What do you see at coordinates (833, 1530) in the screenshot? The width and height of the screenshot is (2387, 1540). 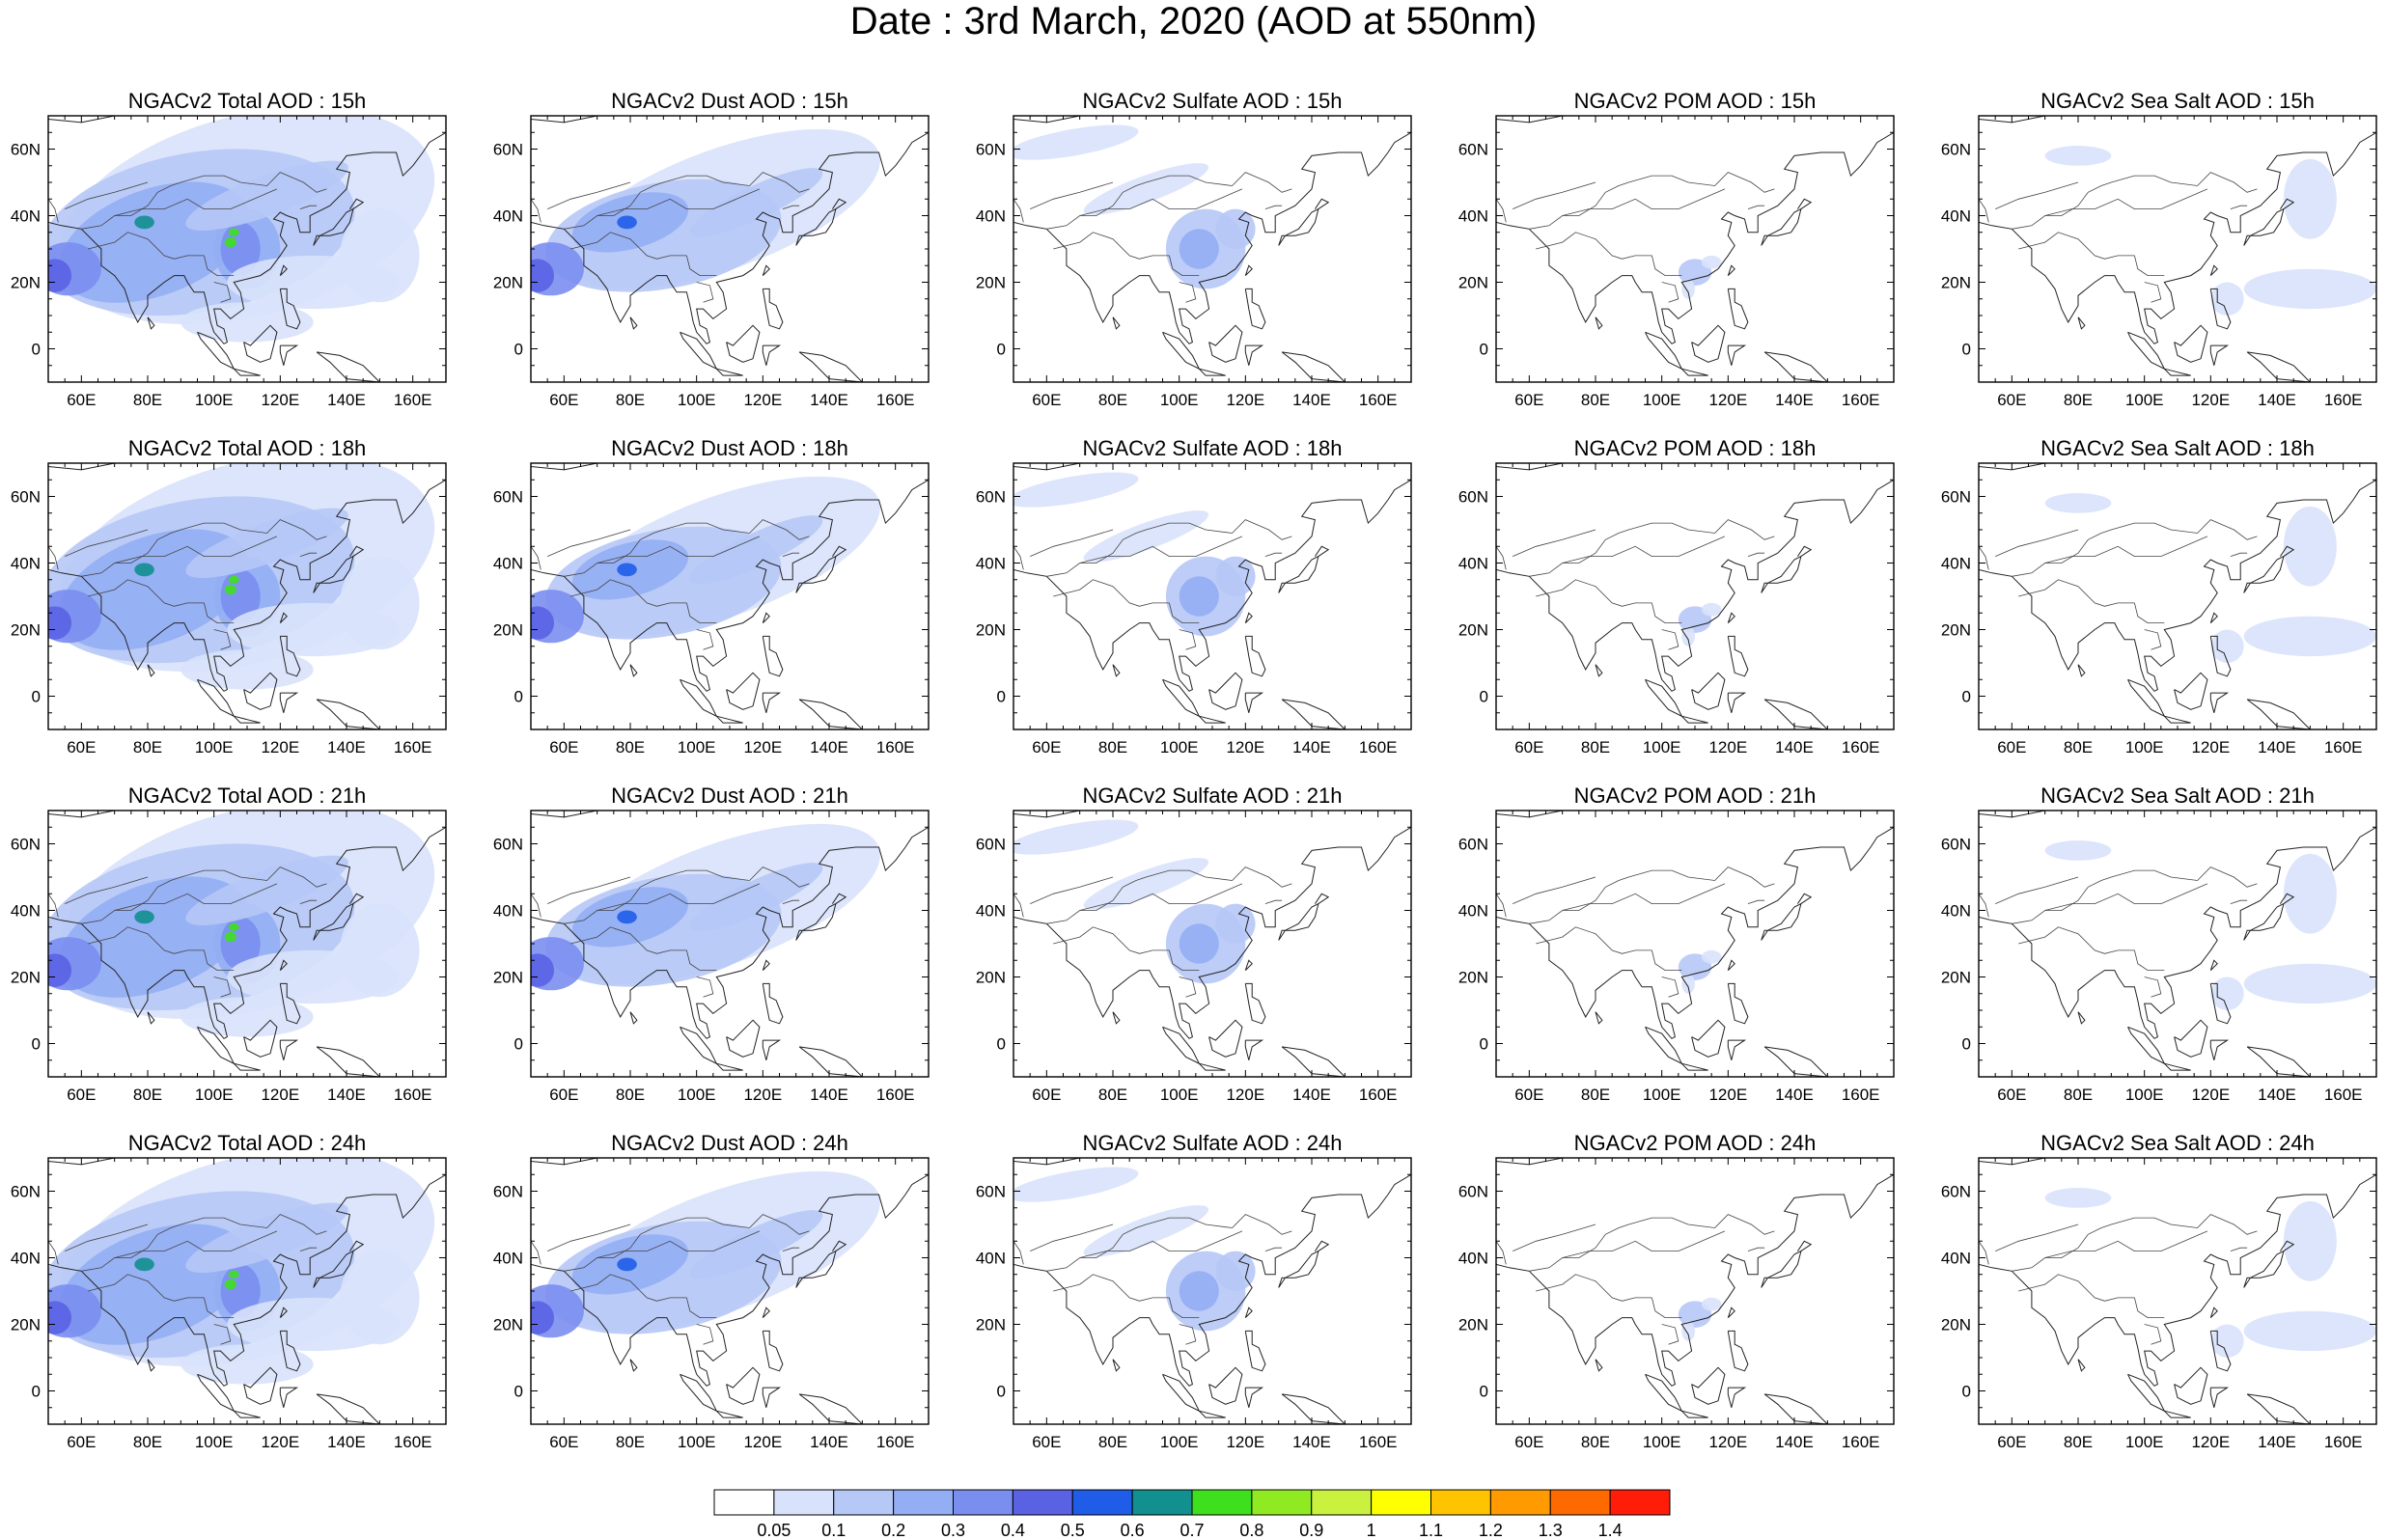 I see `colorbar-label: 0.1` at bounding box center [833, 1530].